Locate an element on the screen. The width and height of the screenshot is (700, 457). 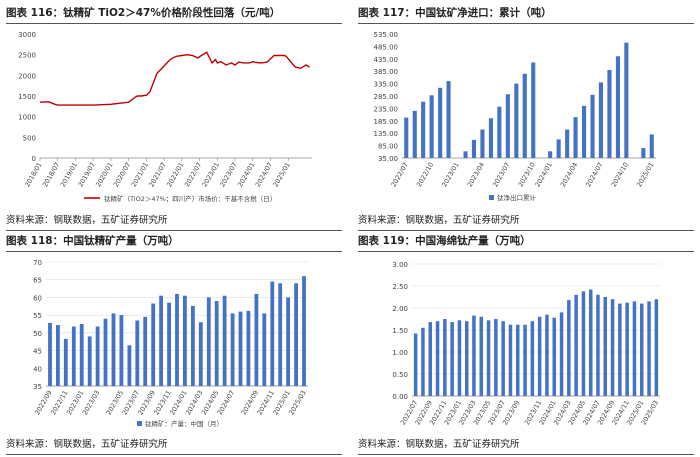
y-tick-label: 1.50 is located at coordinates (400, 331).